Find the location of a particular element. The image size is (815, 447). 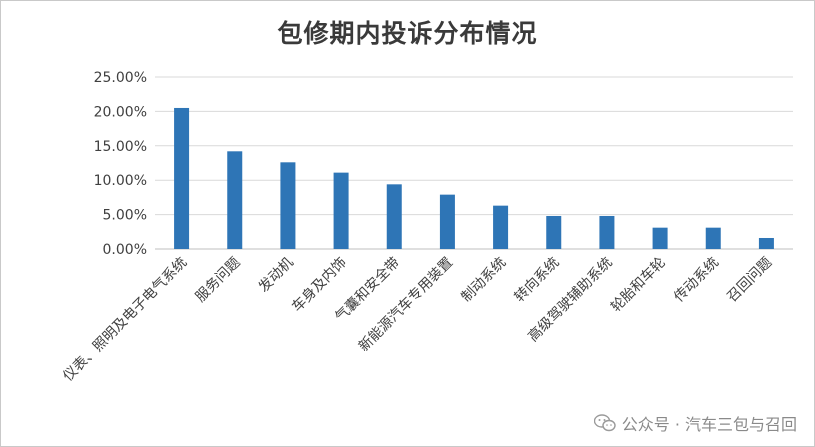

watermark-text: 公众号 · 汽车三包与召回 is located at coordinates (709, 424).